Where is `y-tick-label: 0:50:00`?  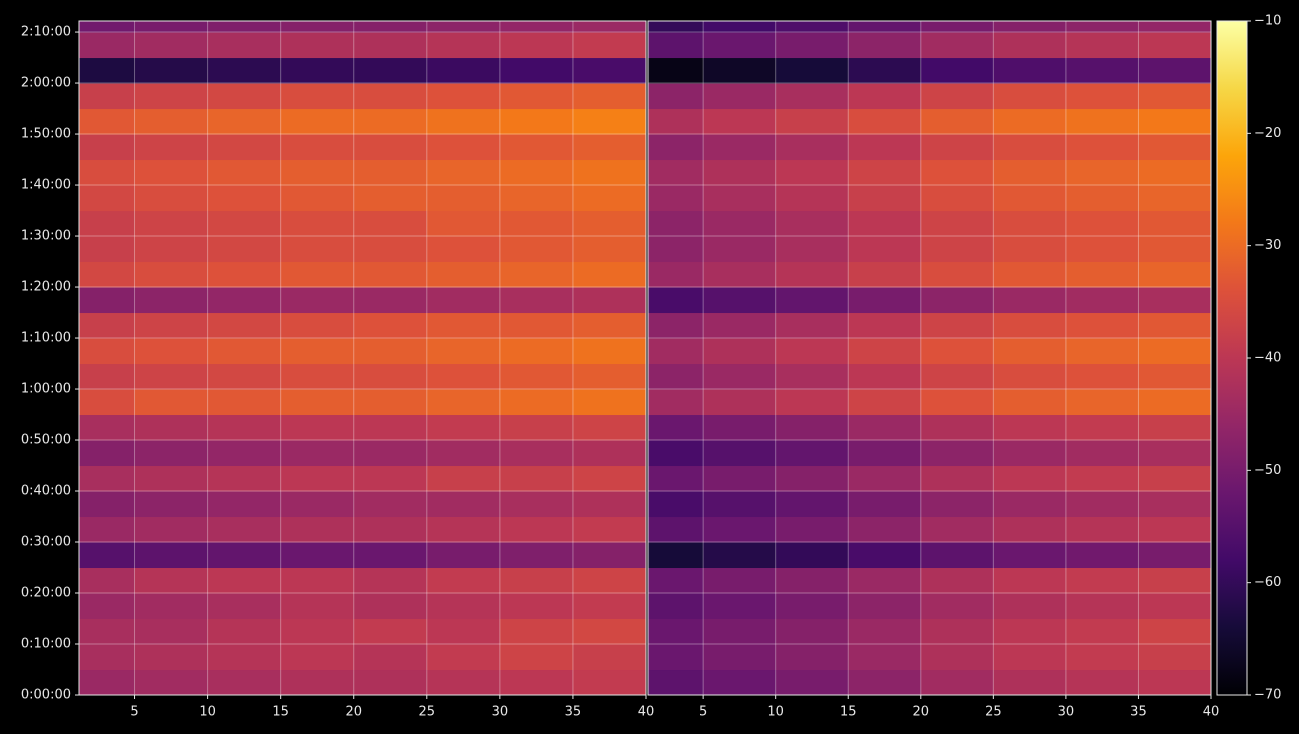 y-tick-label: 0:50:00 is located at coordinates (46, 440).